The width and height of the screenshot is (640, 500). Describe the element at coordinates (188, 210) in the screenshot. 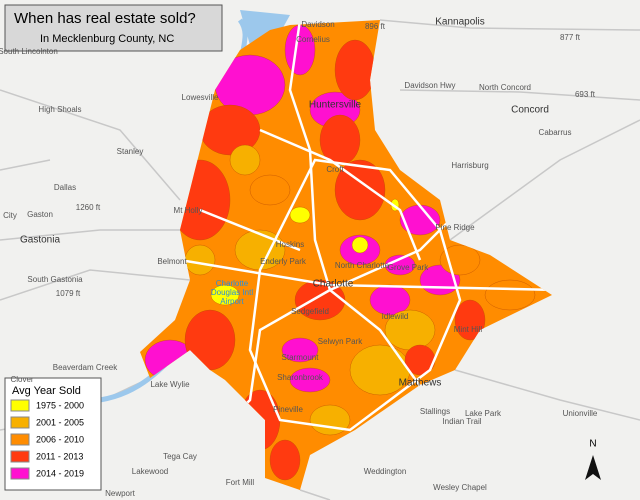

I see `place-label: Mt Holly` at that location.